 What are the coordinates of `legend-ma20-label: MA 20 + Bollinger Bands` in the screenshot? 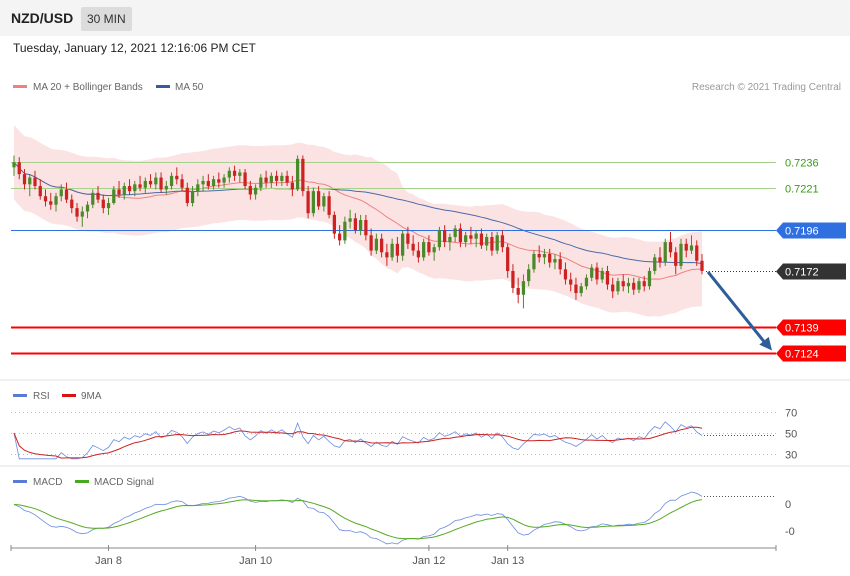 It's located at (88, 87).